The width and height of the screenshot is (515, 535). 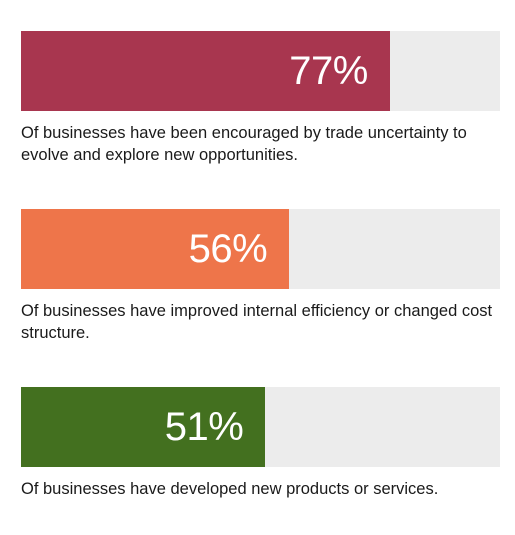 What do you see at coordinates (328, 71) in the screenshot?
I see `bar-value-label: 77%` at bounding box center [328, 71].